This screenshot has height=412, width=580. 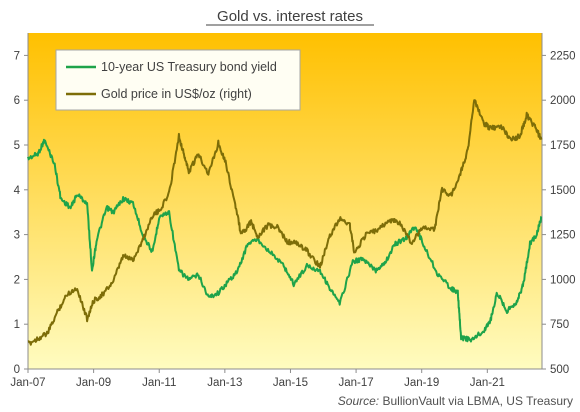 What do you see at coordinates (17, 101) in the screenshot?
I see `left-y-tick-label: 6` at bounding box center [17, 101].